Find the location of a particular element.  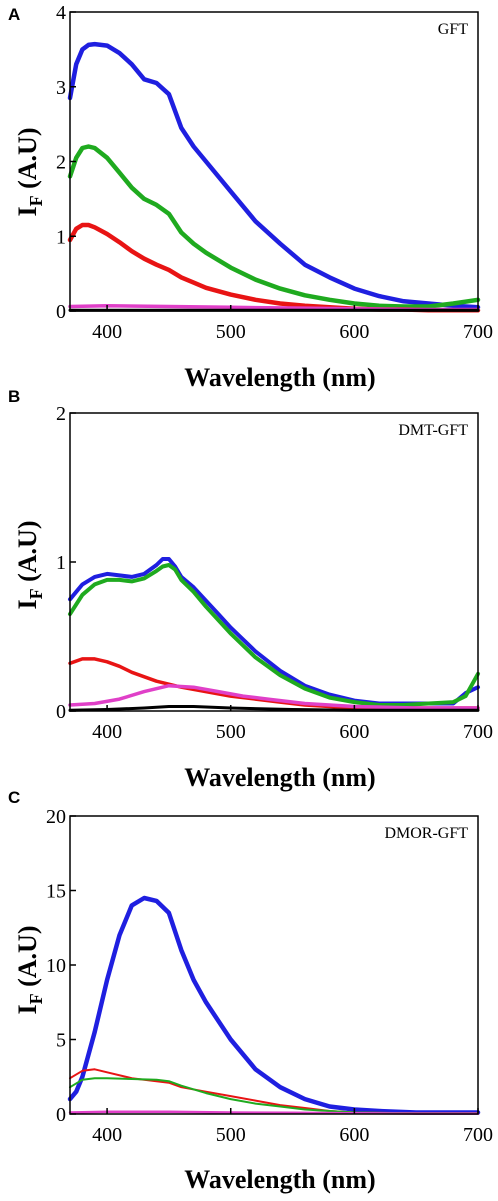

y-tick-label: 3 is located at coordinates (61, 88).